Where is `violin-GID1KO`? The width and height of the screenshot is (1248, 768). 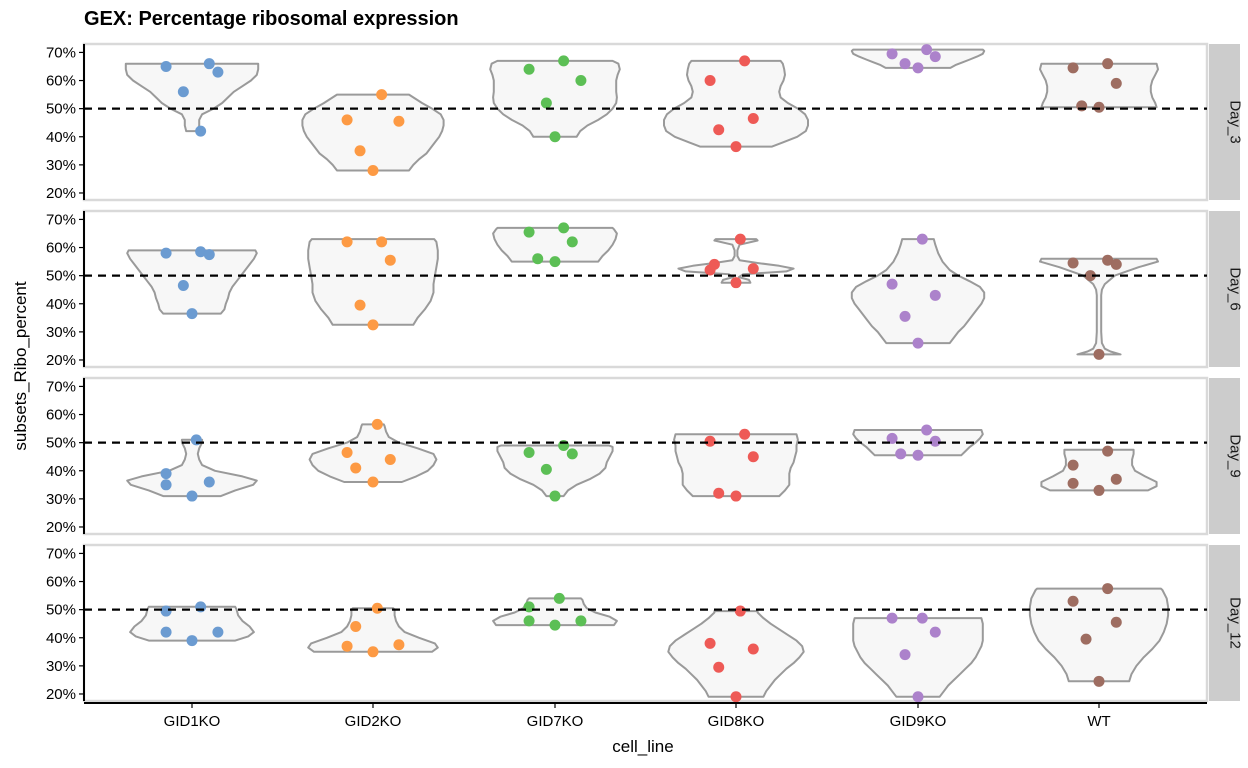
violin-GID1KO is located at coordinates (192, 97).